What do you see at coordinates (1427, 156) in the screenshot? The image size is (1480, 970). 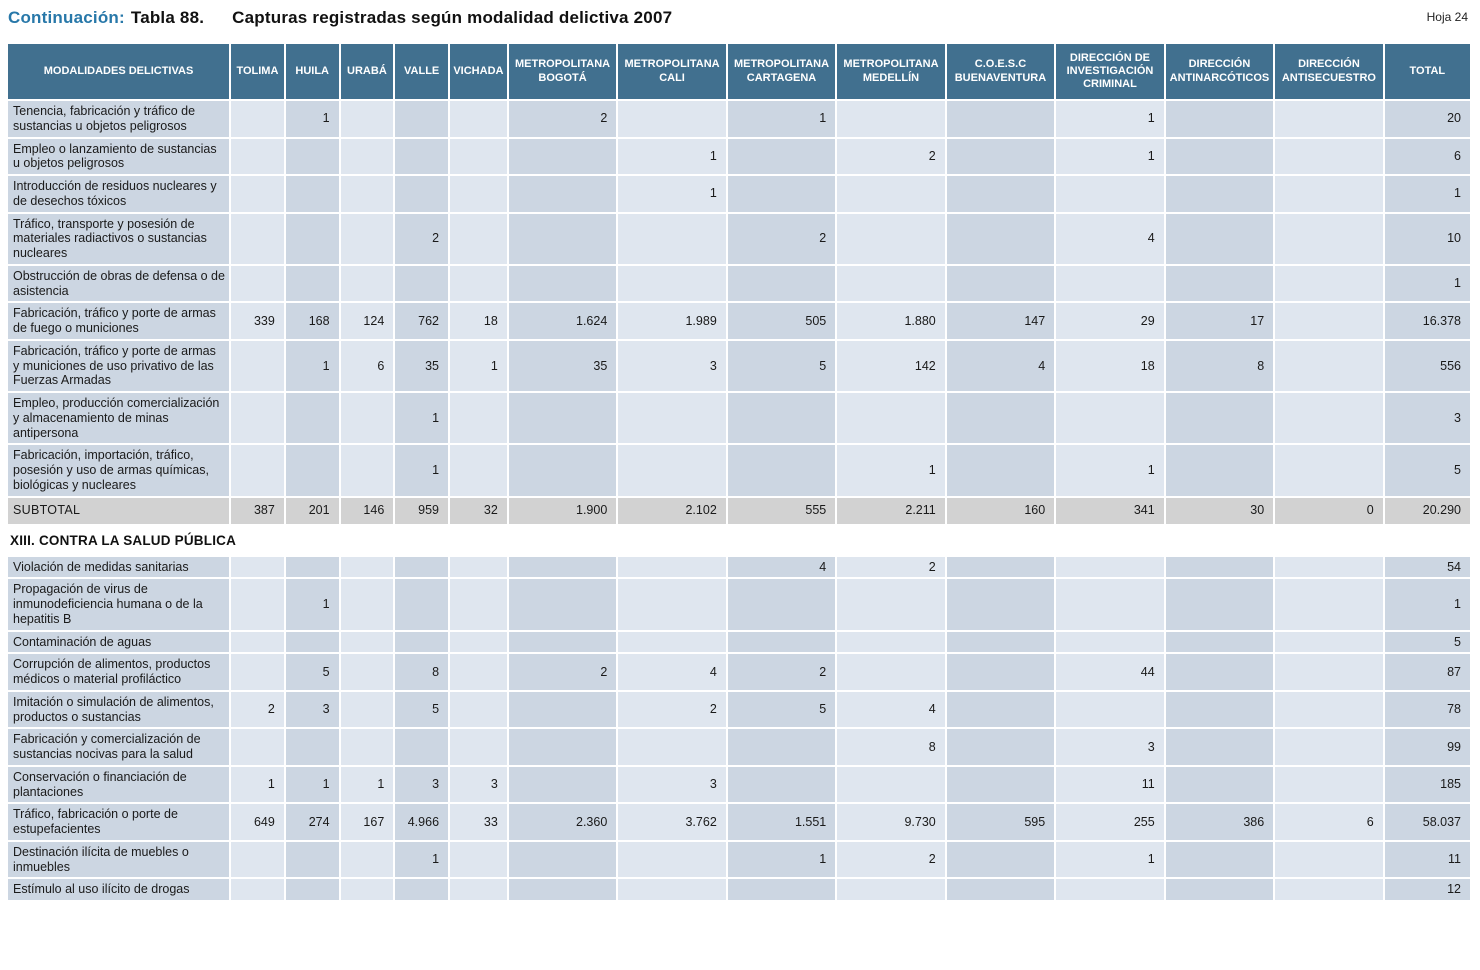 I see `value-cell: 6` at bounding box center [1427, 156].